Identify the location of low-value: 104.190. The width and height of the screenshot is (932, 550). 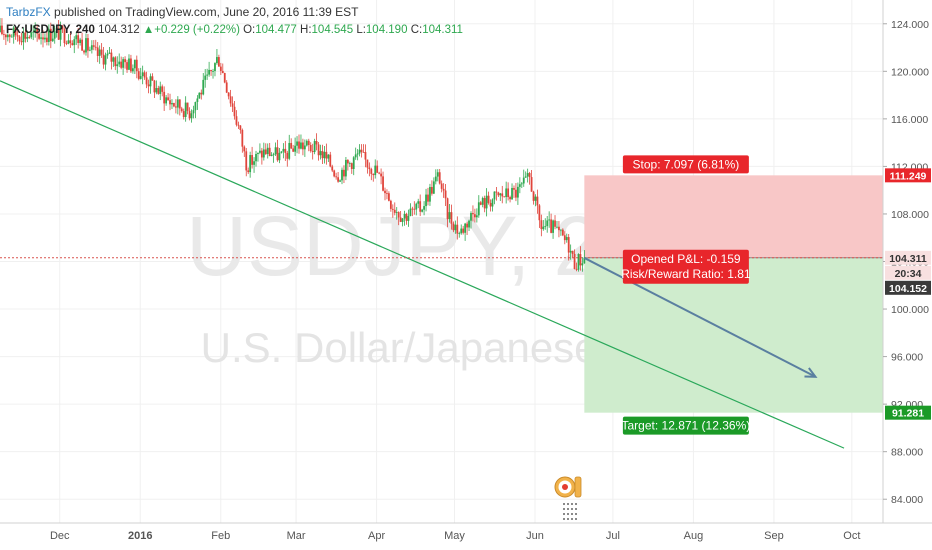
(386, 30).